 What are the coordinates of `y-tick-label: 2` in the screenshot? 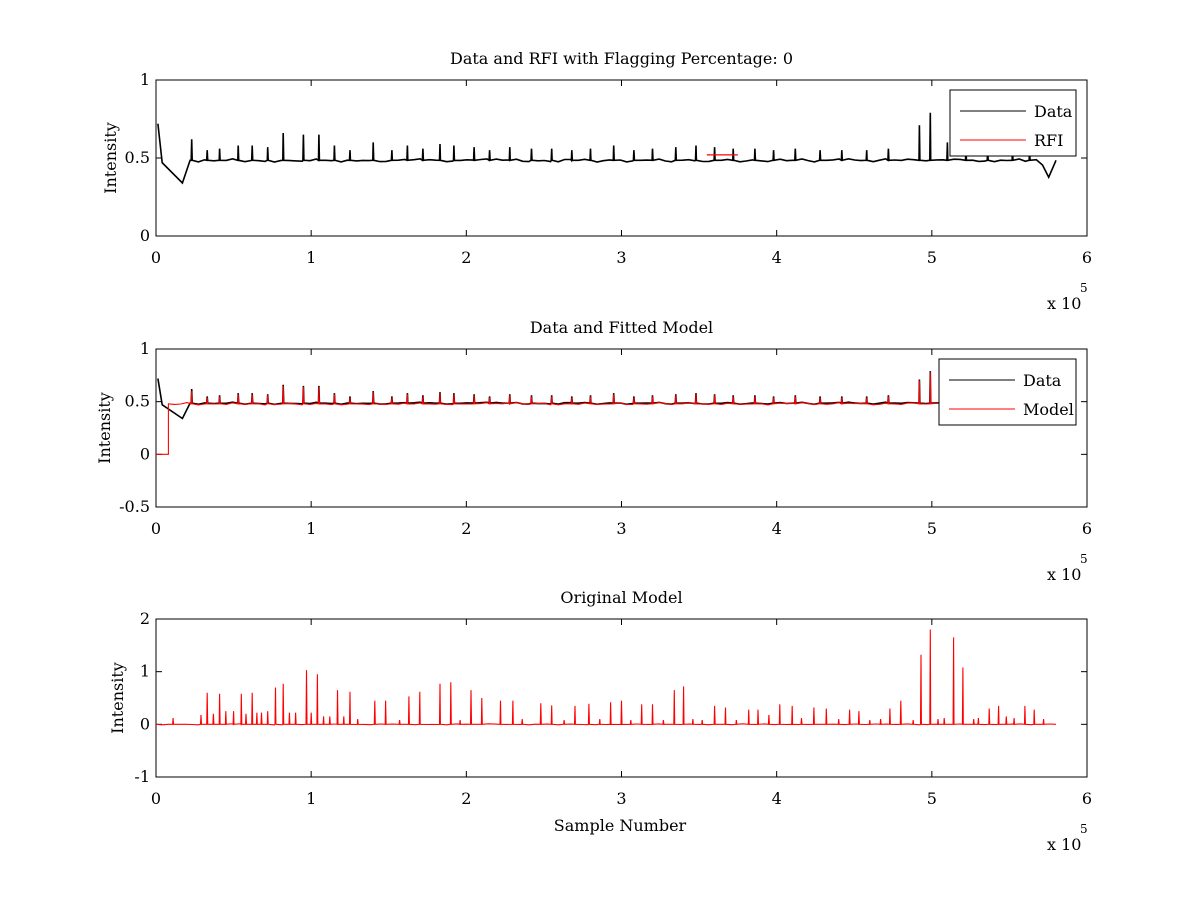 It's located at (145, 618).